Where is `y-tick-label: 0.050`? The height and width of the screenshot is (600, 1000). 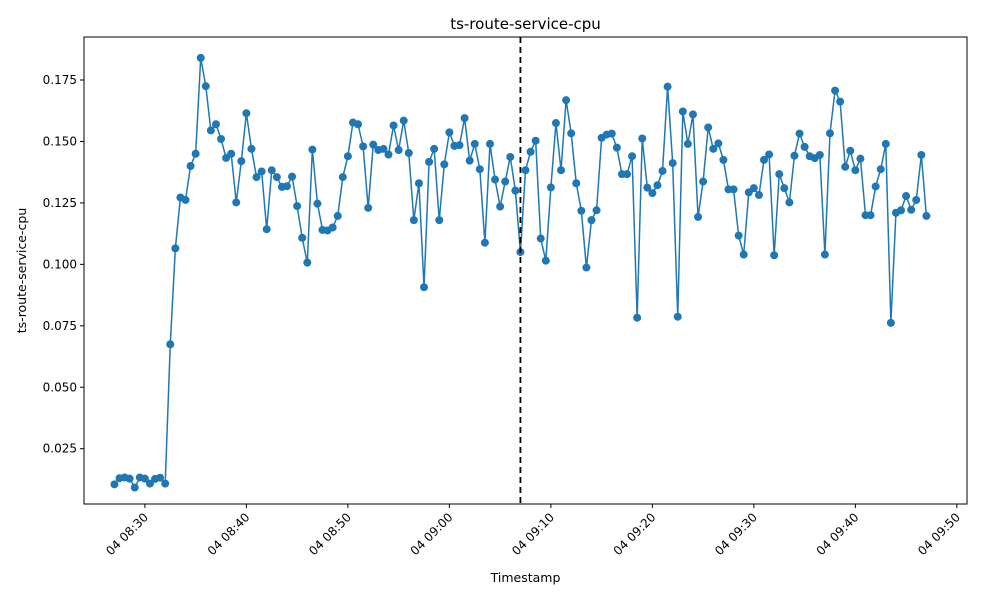
y-tick-label: 0.050 is located at coordinates (60, 387).